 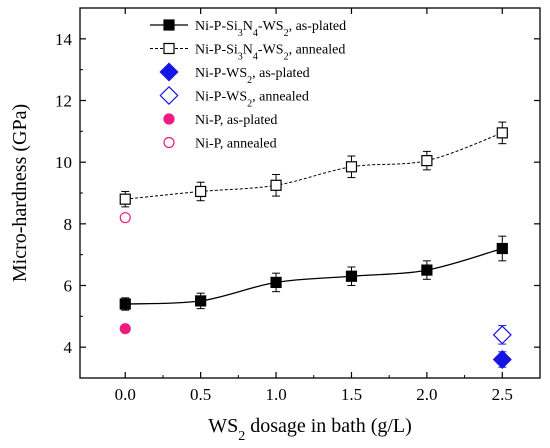 I want to click on y-tick-label: 10, so click(x=63, y=162).